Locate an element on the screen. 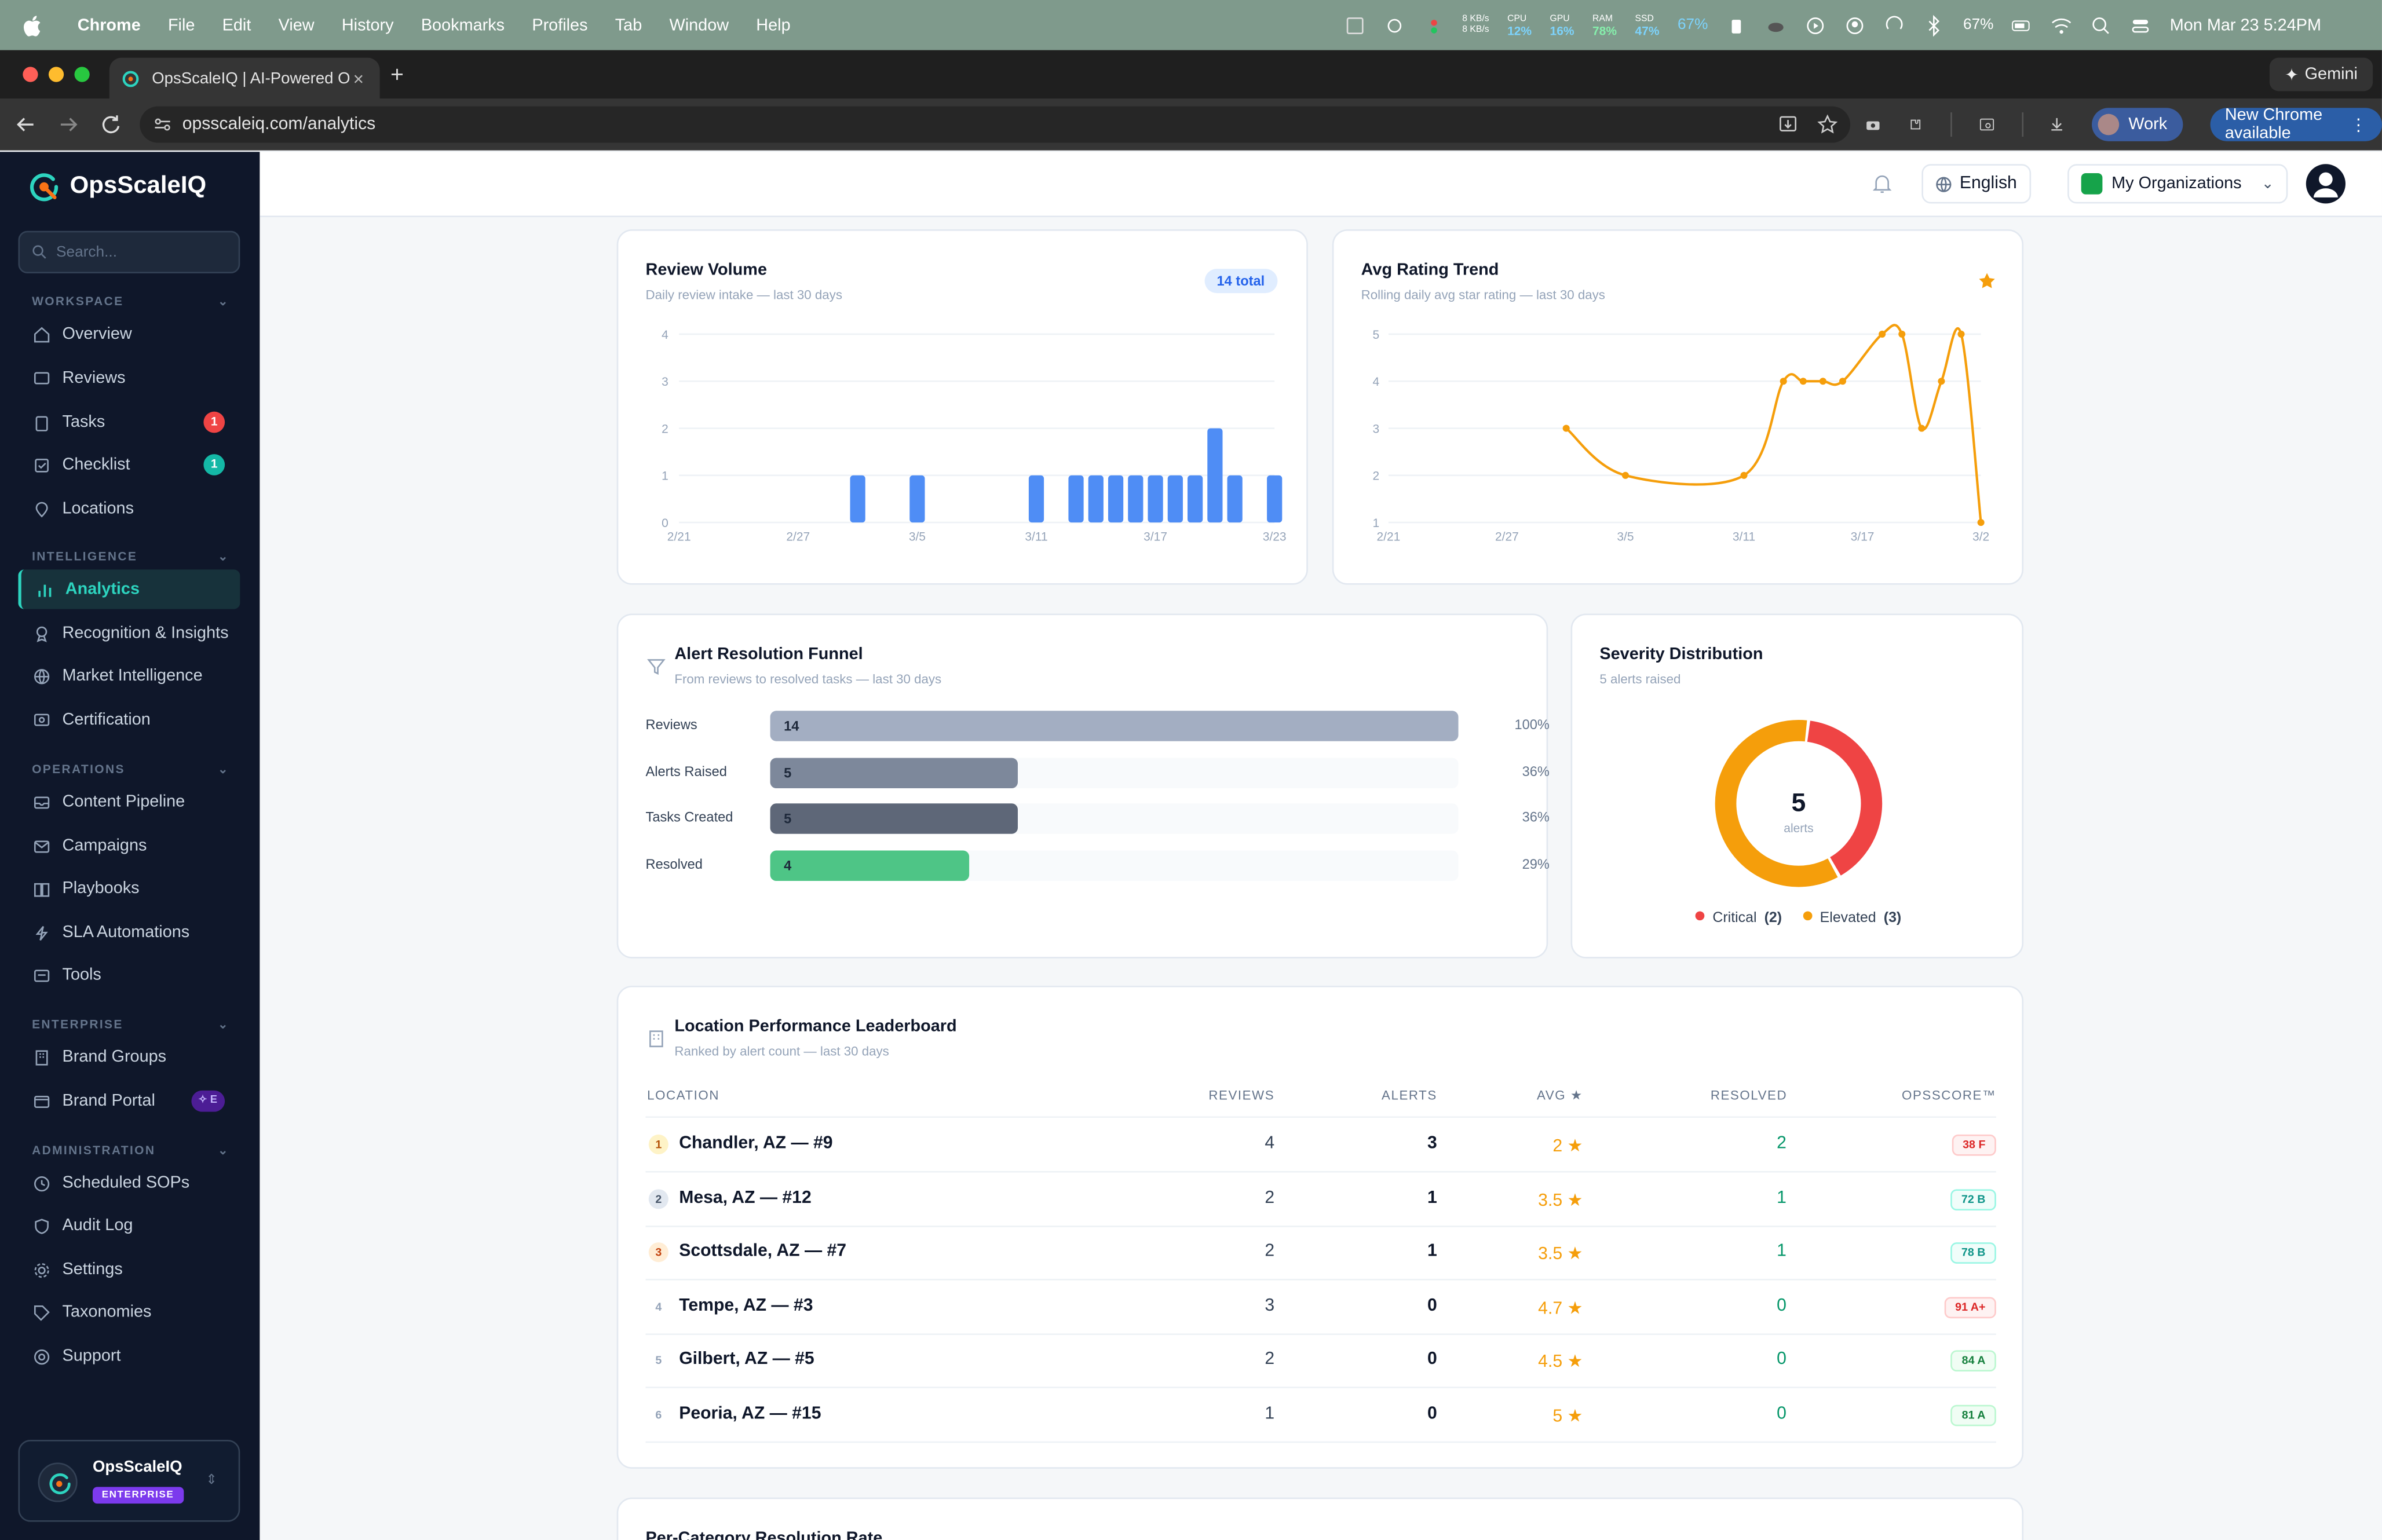  language-selector: English is located at coordinates (1976, 184).